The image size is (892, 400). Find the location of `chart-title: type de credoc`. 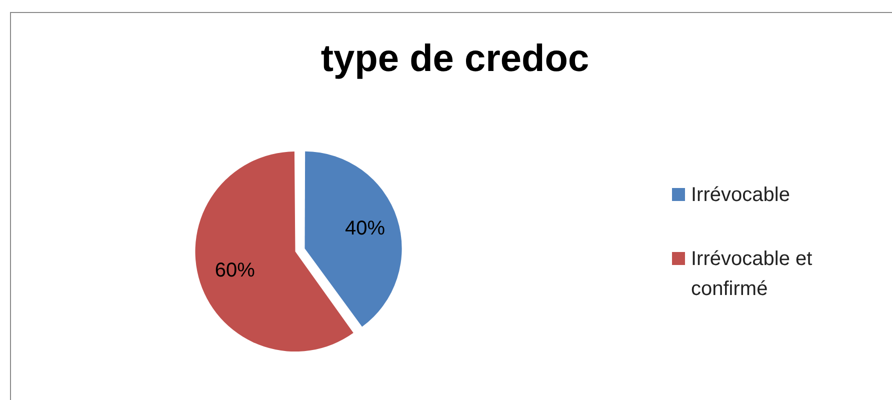

chart-title: type de credoc is located at coordinates (455, 59).